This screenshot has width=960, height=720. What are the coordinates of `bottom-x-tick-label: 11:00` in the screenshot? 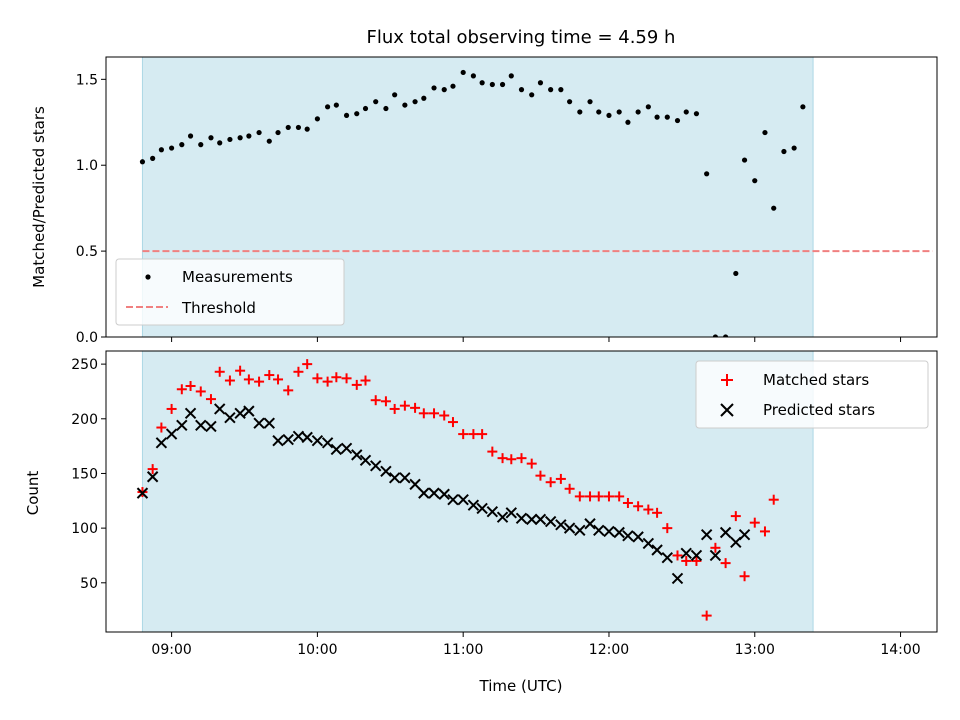 It's located at (463, 650).